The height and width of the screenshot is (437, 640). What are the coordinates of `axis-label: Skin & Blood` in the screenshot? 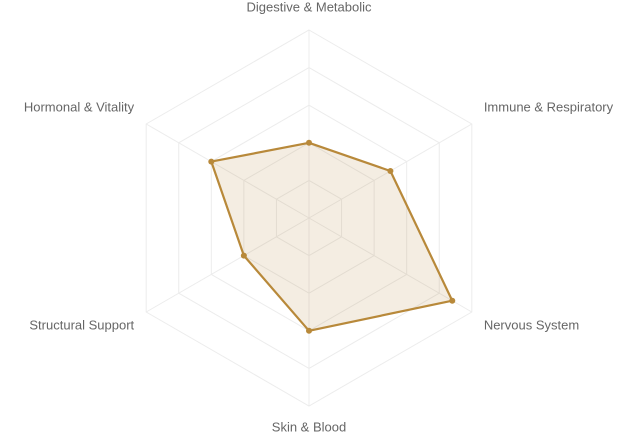 It's located at (309, 426).